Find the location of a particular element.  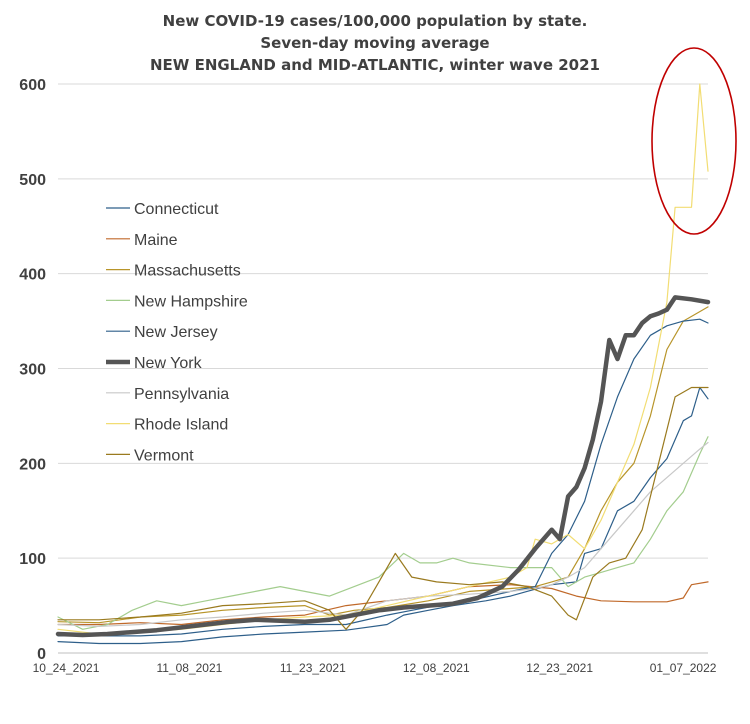

y-tick-label-600: 600 is located at coordinates (32, 85).